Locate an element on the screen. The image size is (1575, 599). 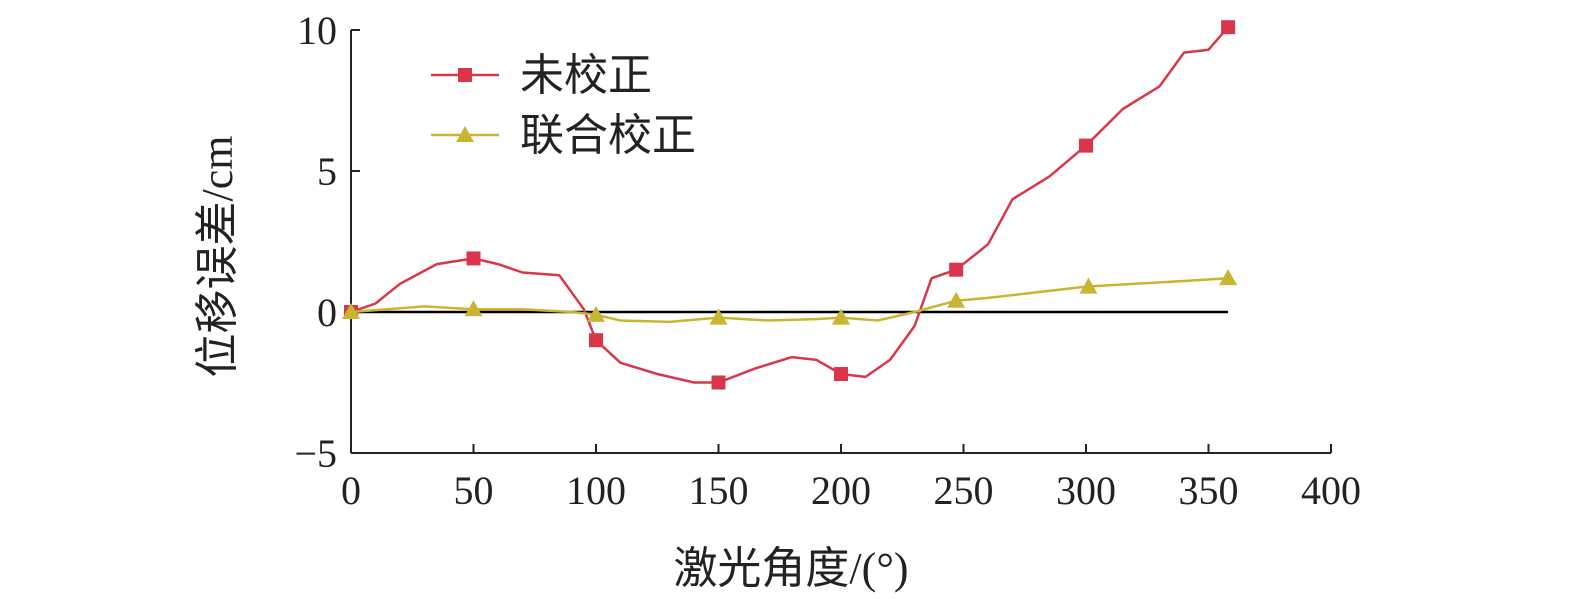
series-line-joint-corrected is located at coordinates (789, 300).